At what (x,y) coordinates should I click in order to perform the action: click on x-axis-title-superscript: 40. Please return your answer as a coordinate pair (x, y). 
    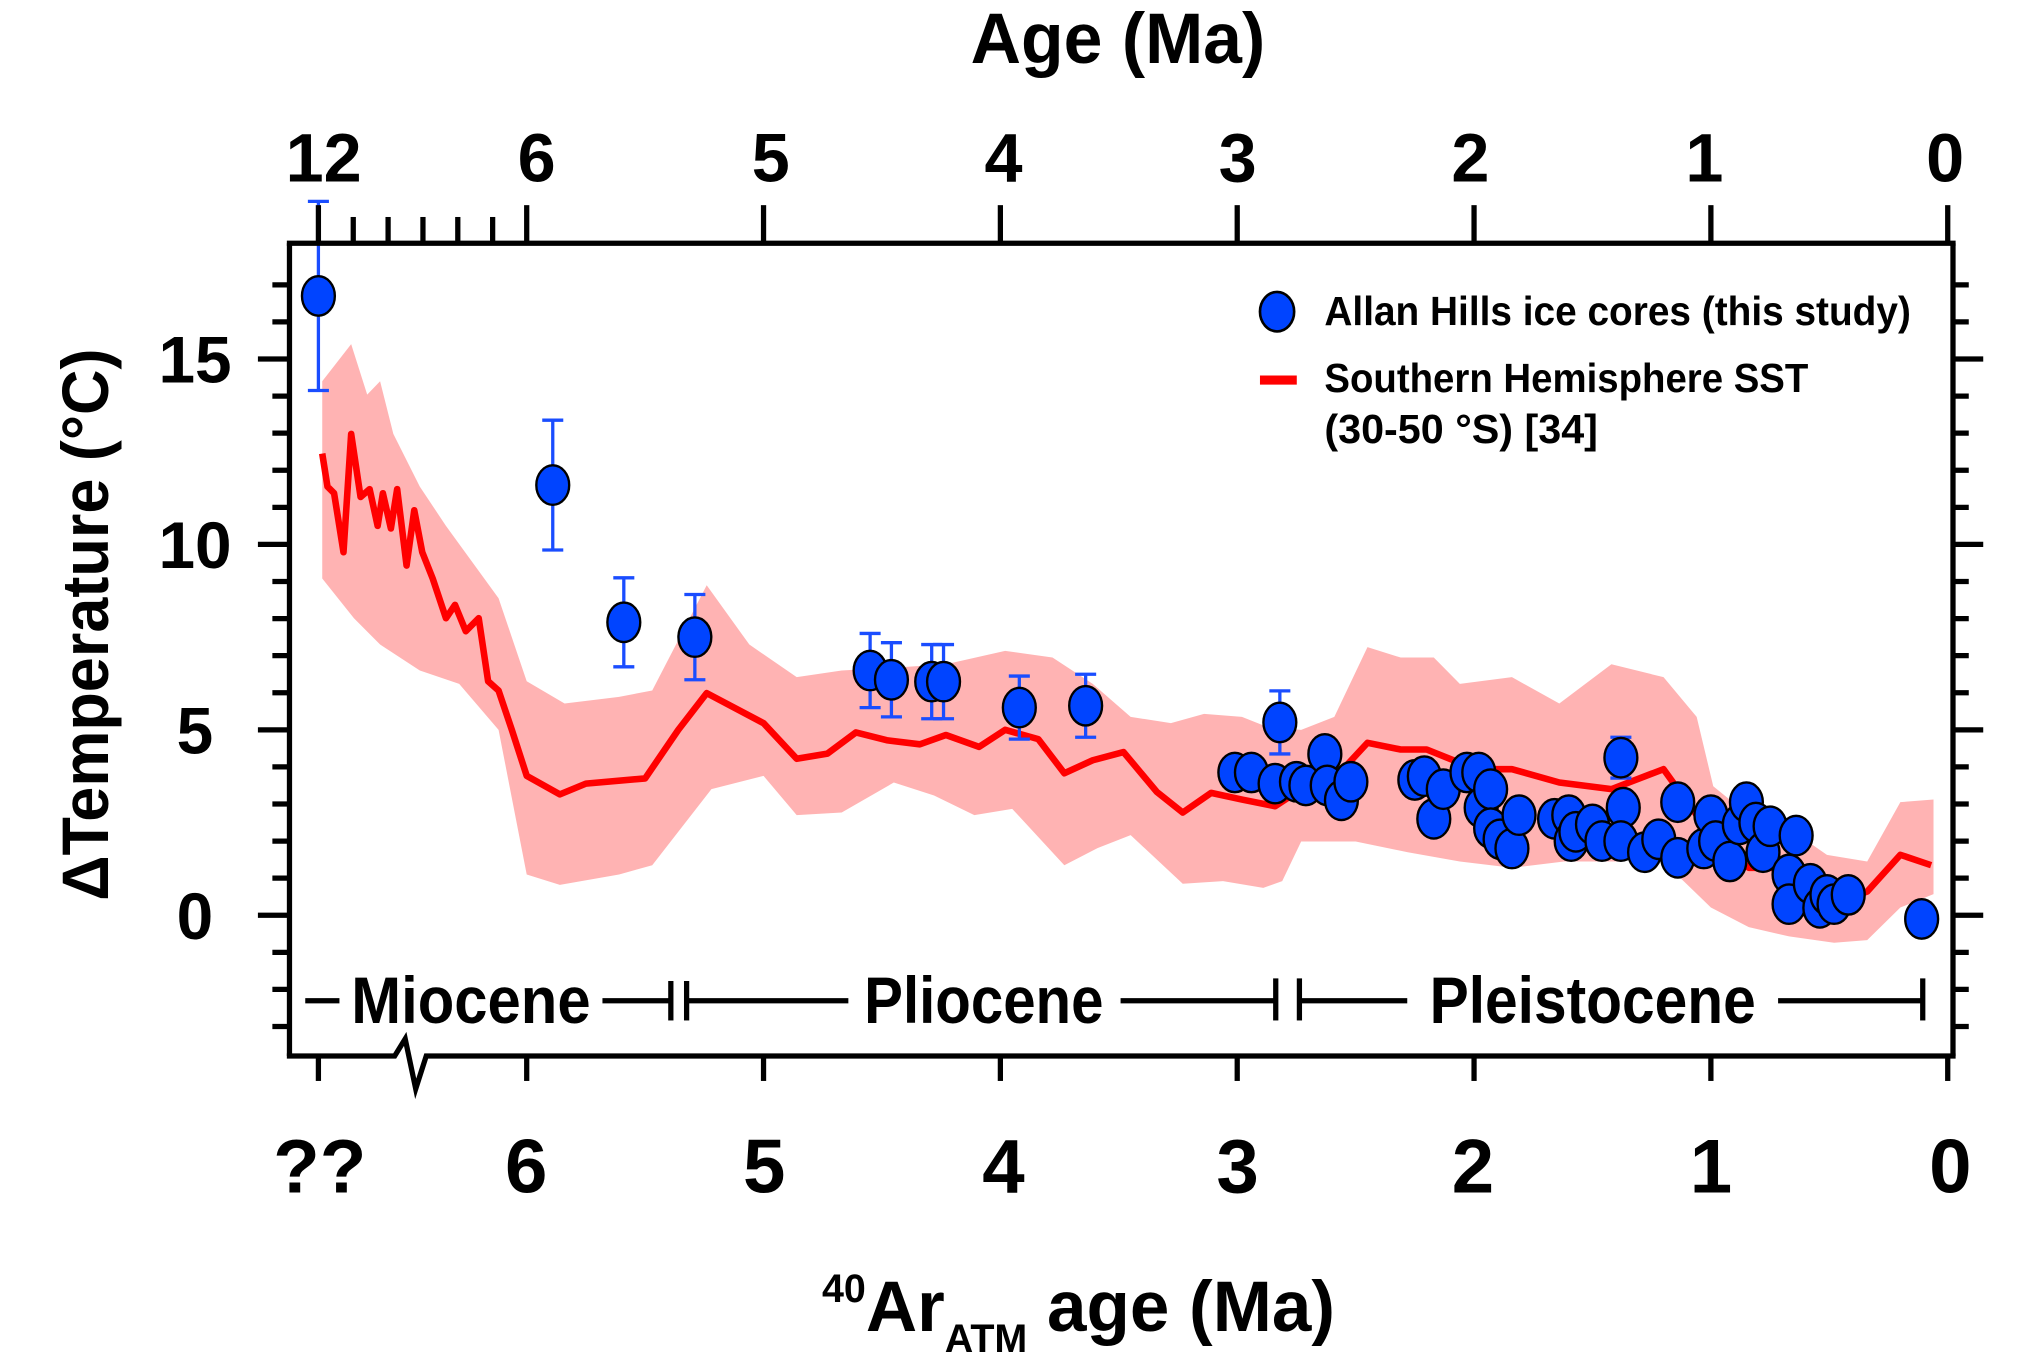
    Looking at the image, I should click on (844, 1289).